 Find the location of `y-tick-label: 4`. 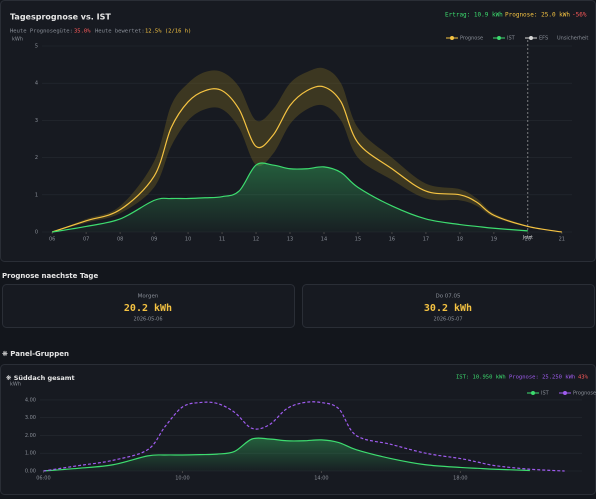

y-tick-label: 4 is located at coordinates (36, 84).